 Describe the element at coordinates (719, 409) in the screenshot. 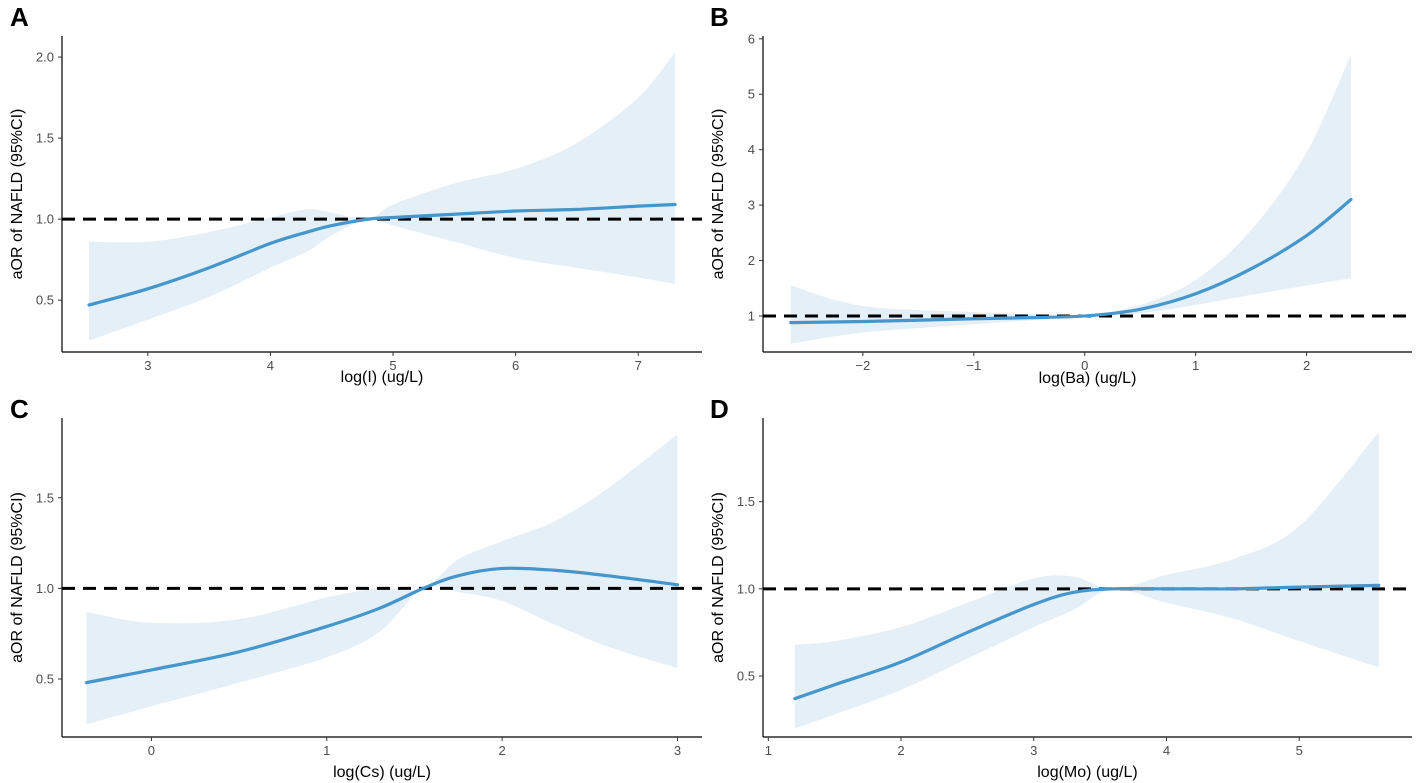

I see `panel-d-letter: D` at that location.